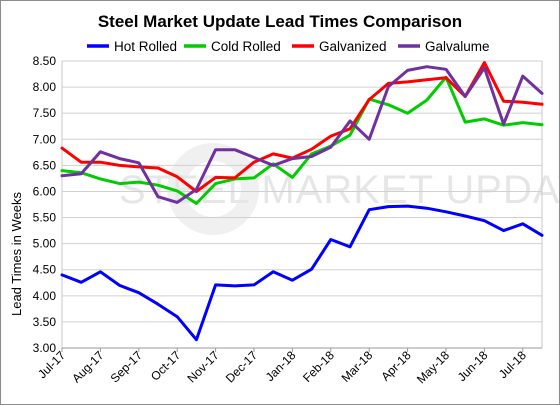 The height and width of the screenshot is (405, 560). I want to click on x-tick-label: May-18, so click(433, 367).